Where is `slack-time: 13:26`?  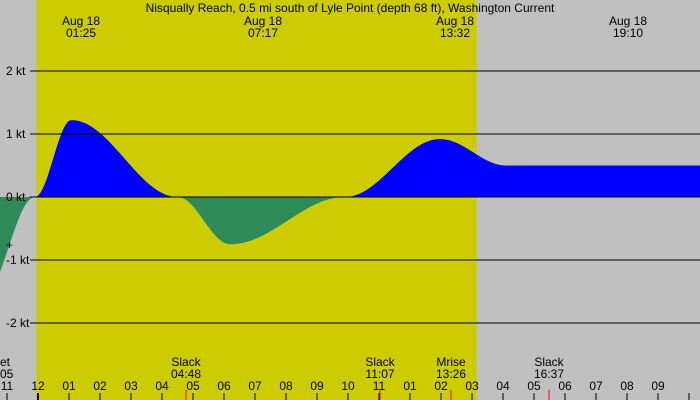 slack-time: 13:26 is located at coordinates (451, 374).